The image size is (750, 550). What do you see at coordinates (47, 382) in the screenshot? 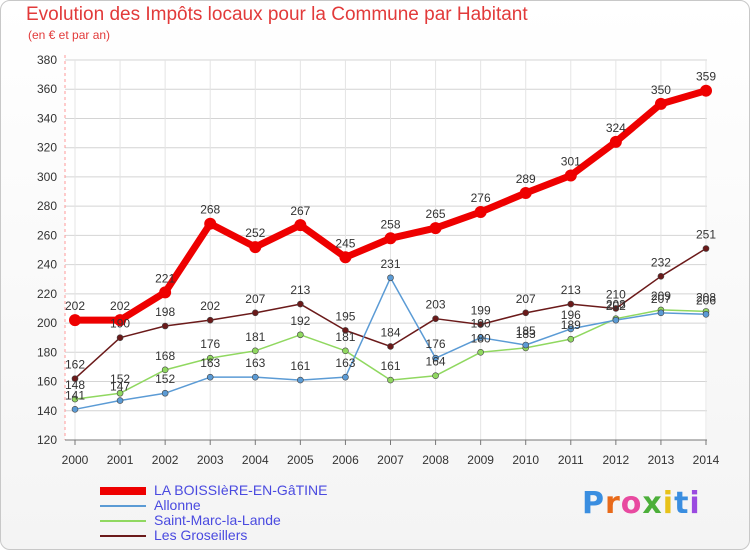
I see `y-tick-label: 160` at bounding box center [47, 382].